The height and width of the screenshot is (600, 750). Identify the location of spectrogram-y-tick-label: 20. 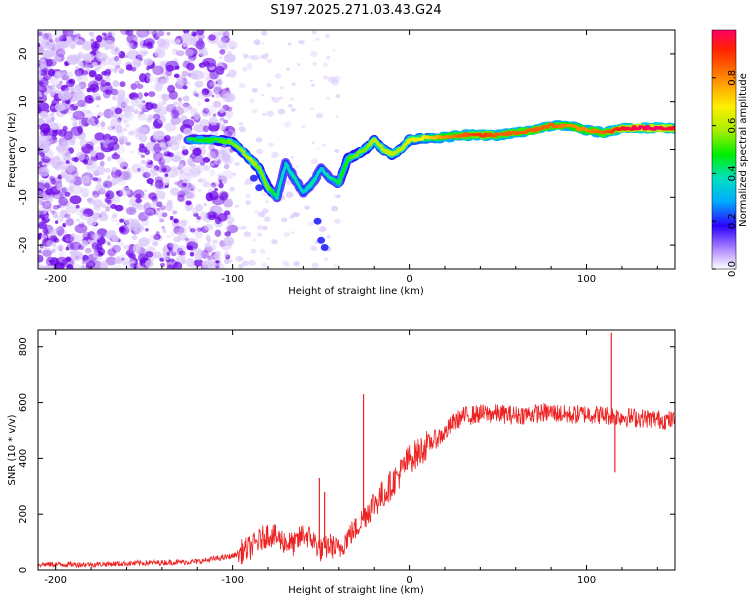
(23, 54).